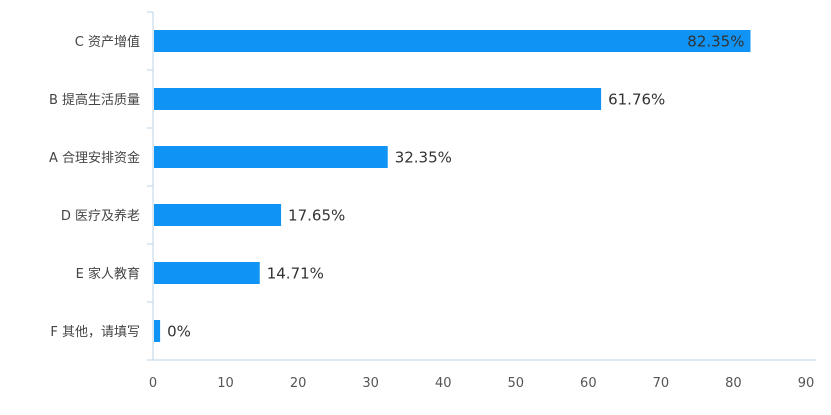  What do you see at coordinates (94, 100) in the screenshot?
I see `category-label: B 提高生活质量` at bounding box center [94, 100].